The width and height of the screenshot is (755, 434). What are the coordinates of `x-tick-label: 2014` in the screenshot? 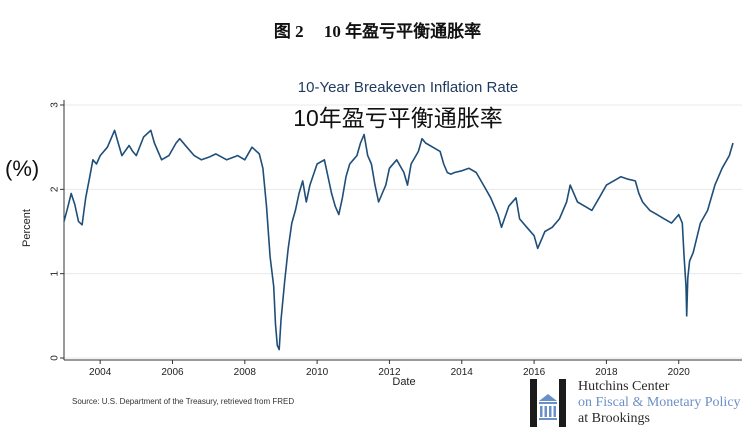 It's located at (462, 372).